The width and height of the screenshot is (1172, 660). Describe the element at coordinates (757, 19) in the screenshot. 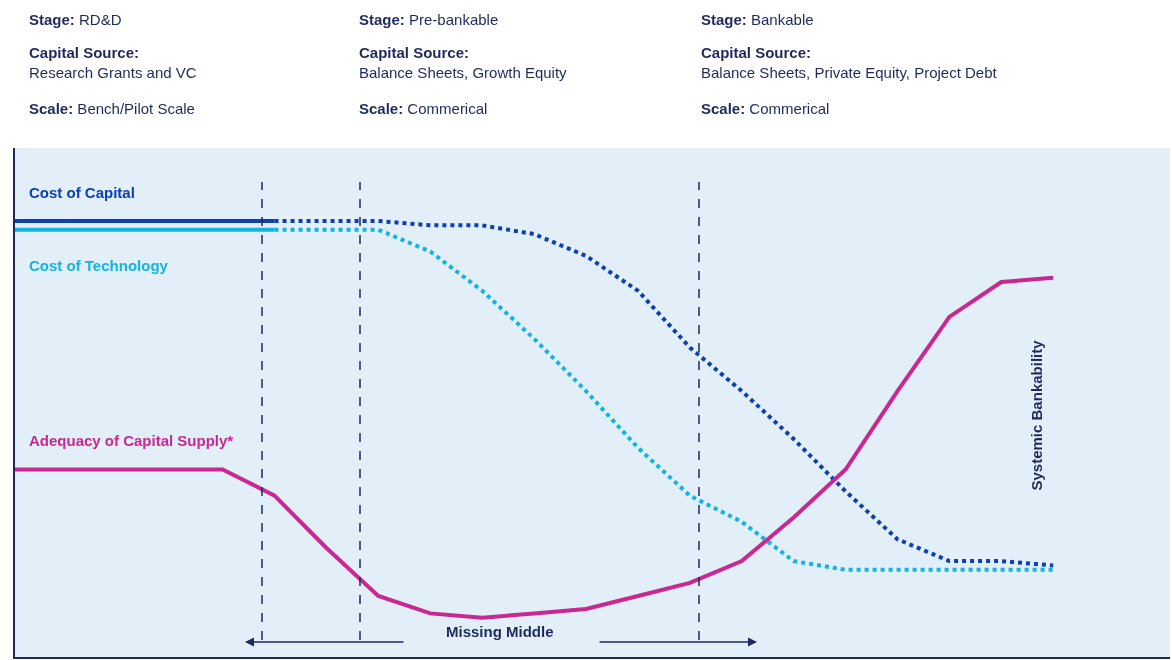

I see `text: Stage: Bankable` at that location.